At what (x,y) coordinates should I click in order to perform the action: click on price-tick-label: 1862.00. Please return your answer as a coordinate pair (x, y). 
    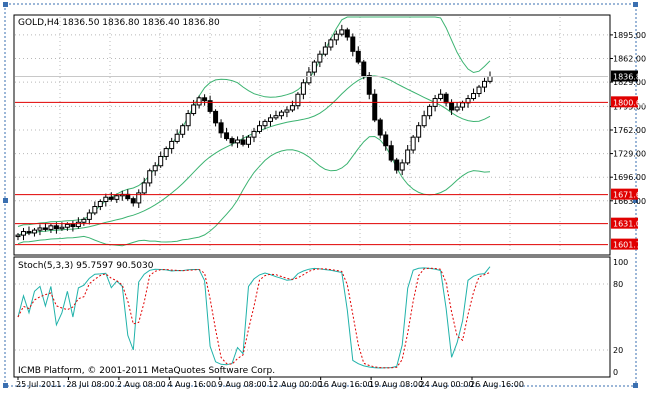
    Looking at the image, I should click on (629, 58).